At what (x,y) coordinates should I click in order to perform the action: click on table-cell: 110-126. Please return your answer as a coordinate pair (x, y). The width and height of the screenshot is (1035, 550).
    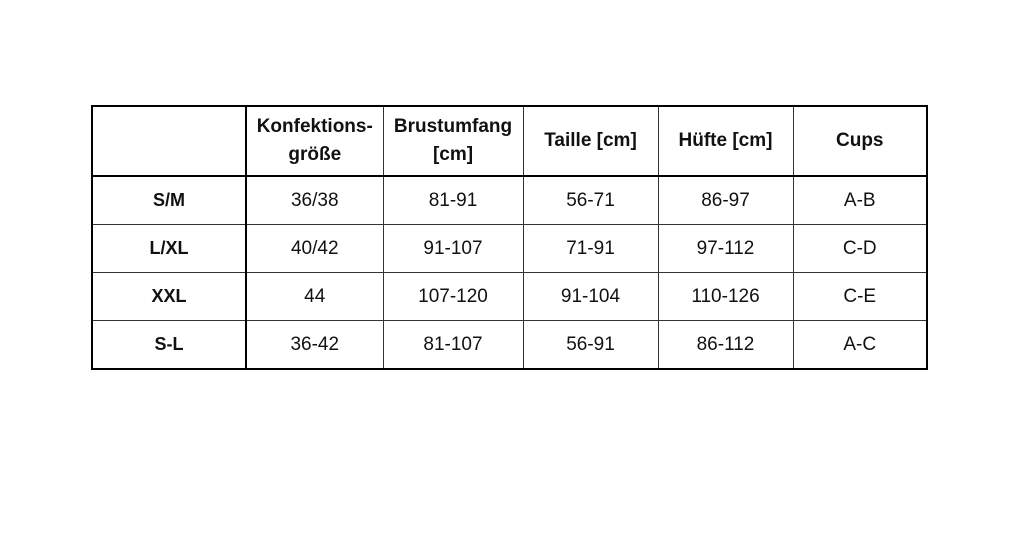
    Looking at the image, I should click on (725, 296).